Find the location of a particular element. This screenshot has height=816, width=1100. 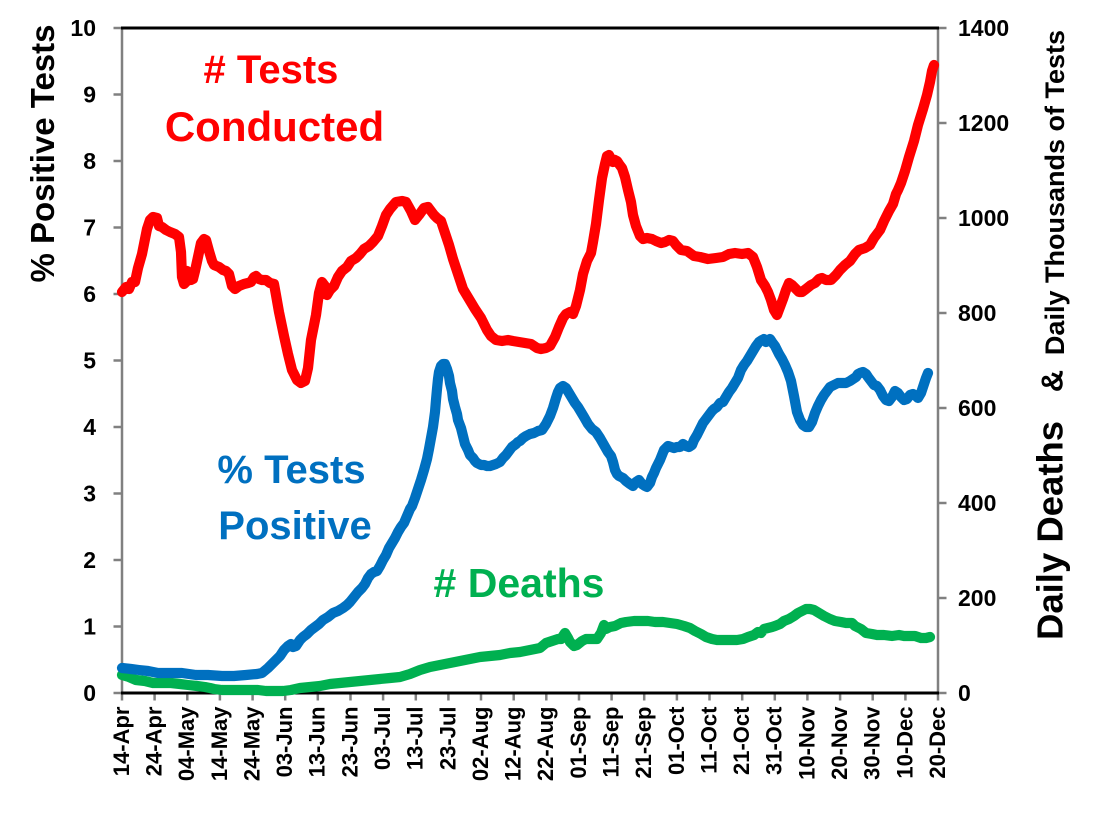

svg-text: 14-Apr is located at coordinates (121, 741).